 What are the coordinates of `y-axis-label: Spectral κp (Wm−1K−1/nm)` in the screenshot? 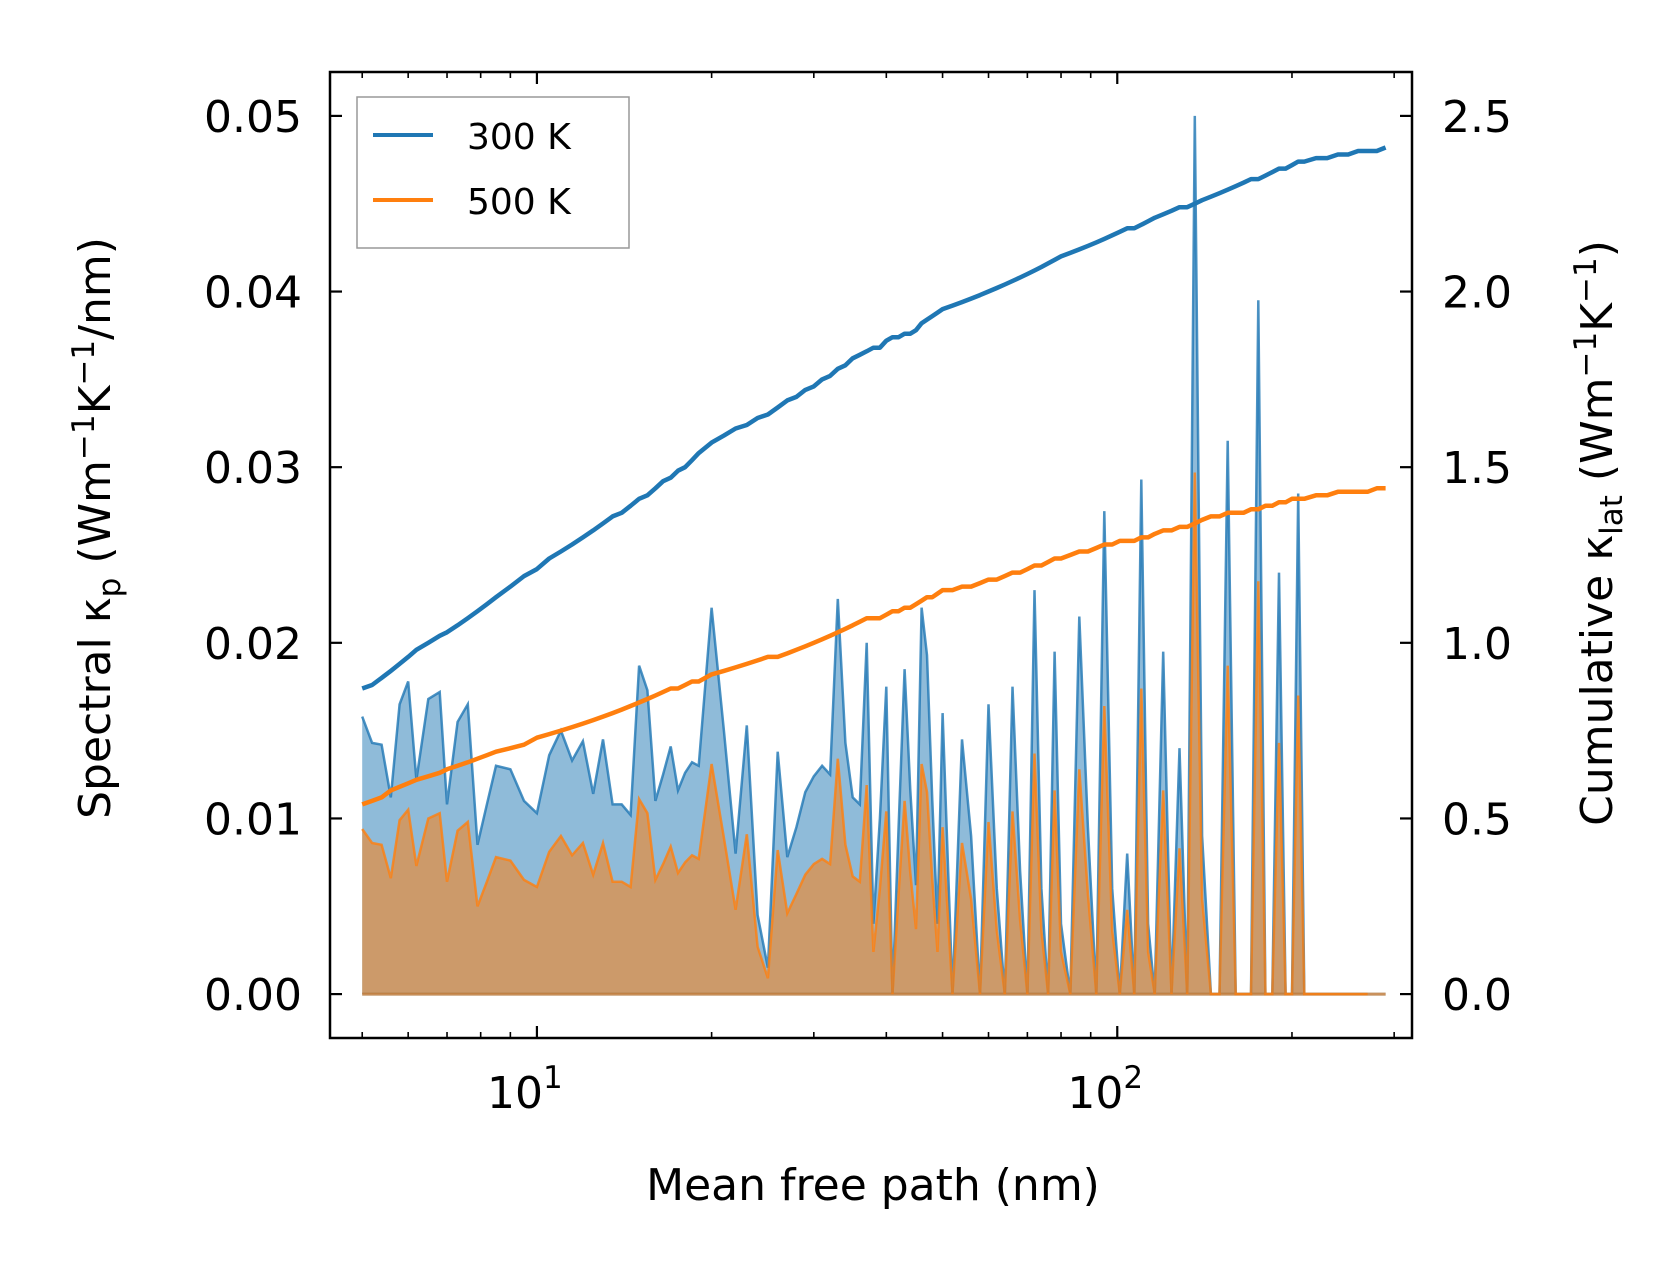 It's located at (97, 528).